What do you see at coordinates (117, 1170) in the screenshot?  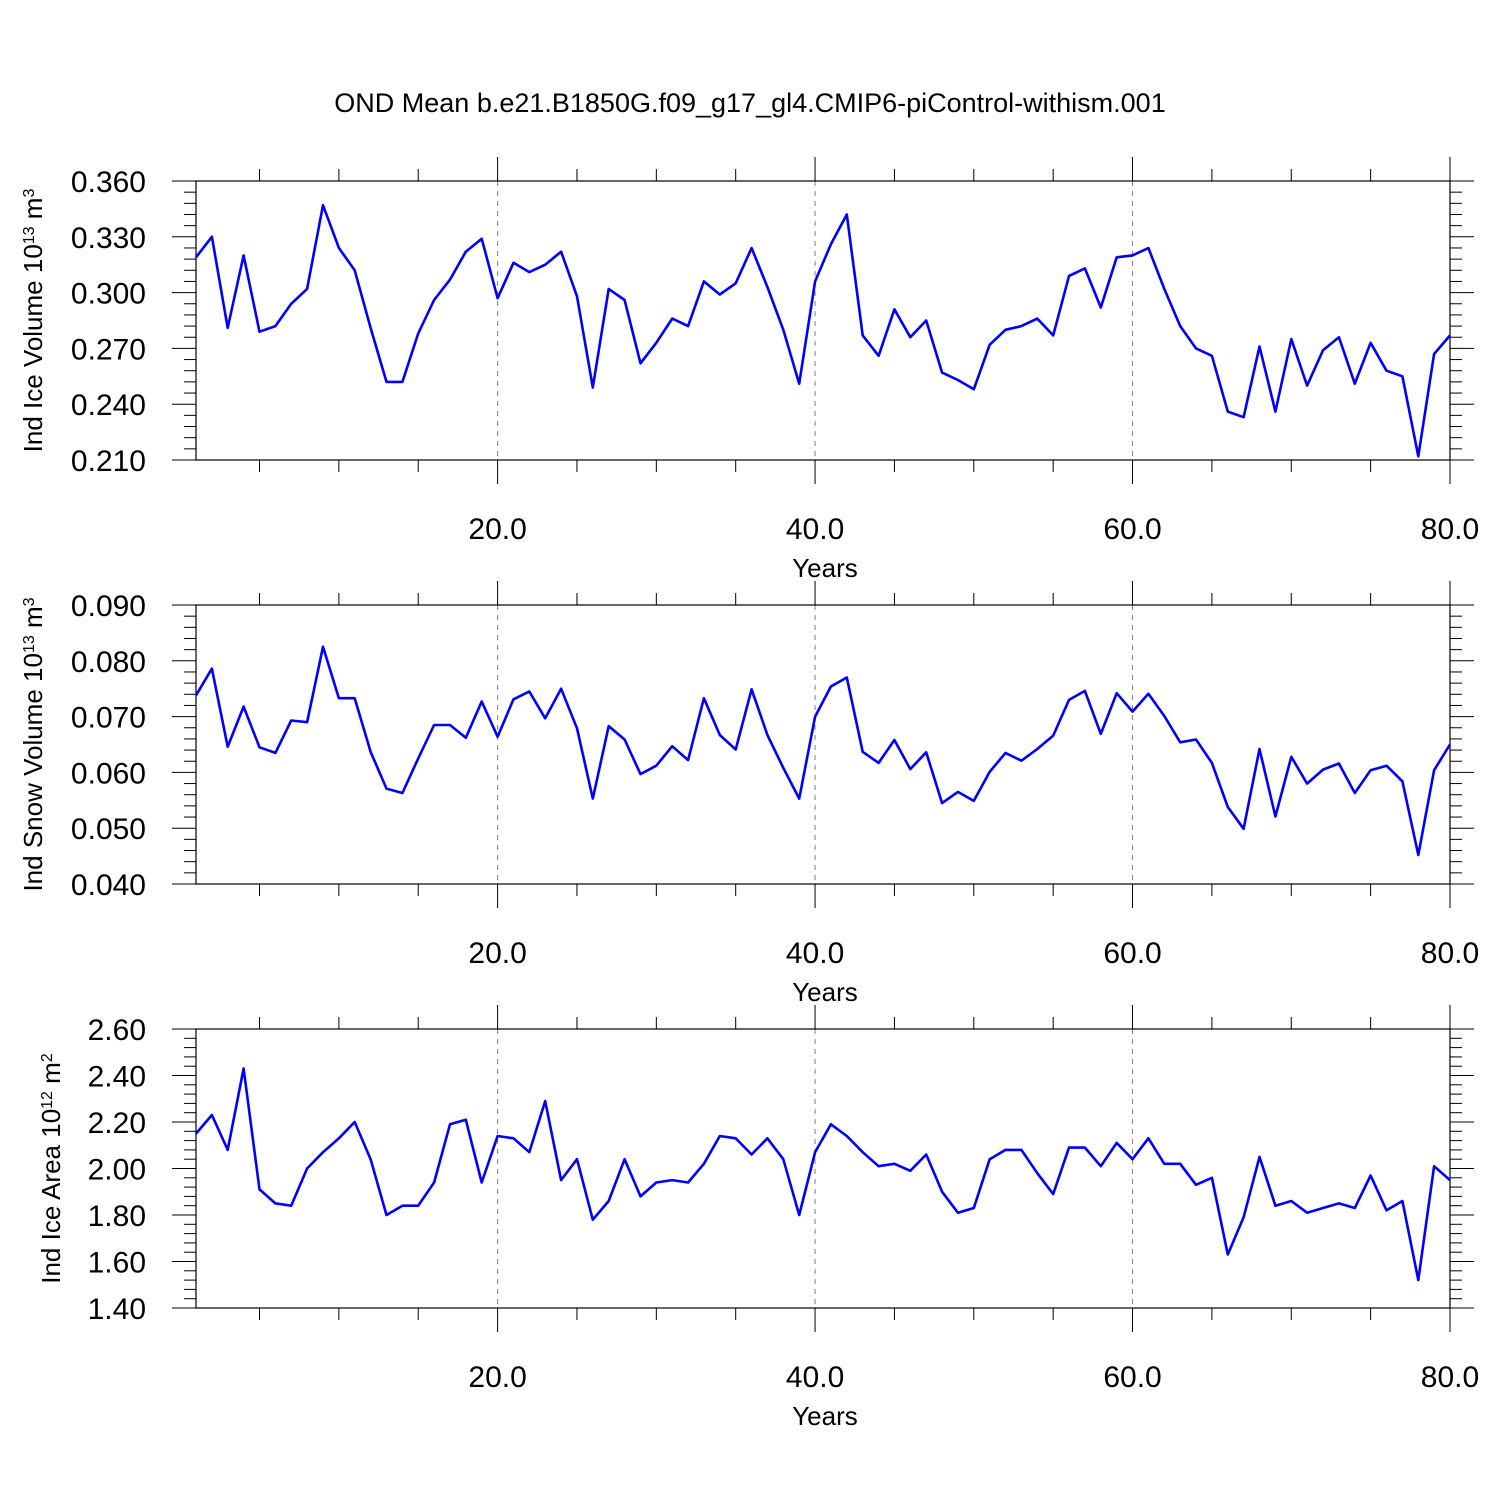 I see `y-tick-label: 2.00` at bounding box center [117, 1170].